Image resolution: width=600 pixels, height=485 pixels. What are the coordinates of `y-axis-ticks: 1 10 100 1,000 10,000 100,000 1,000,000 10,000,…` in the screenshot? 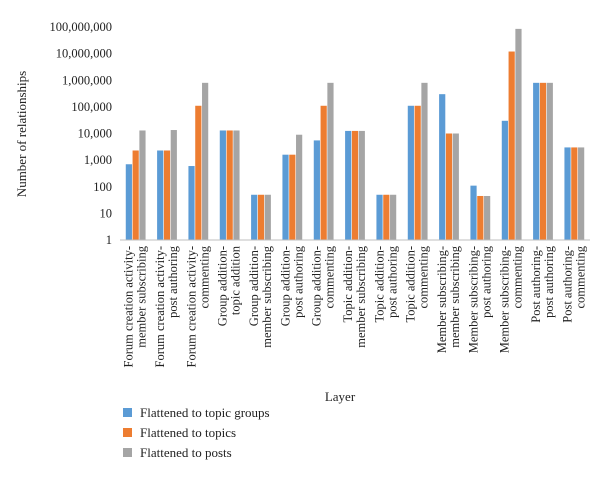 It's located at (81, 133).